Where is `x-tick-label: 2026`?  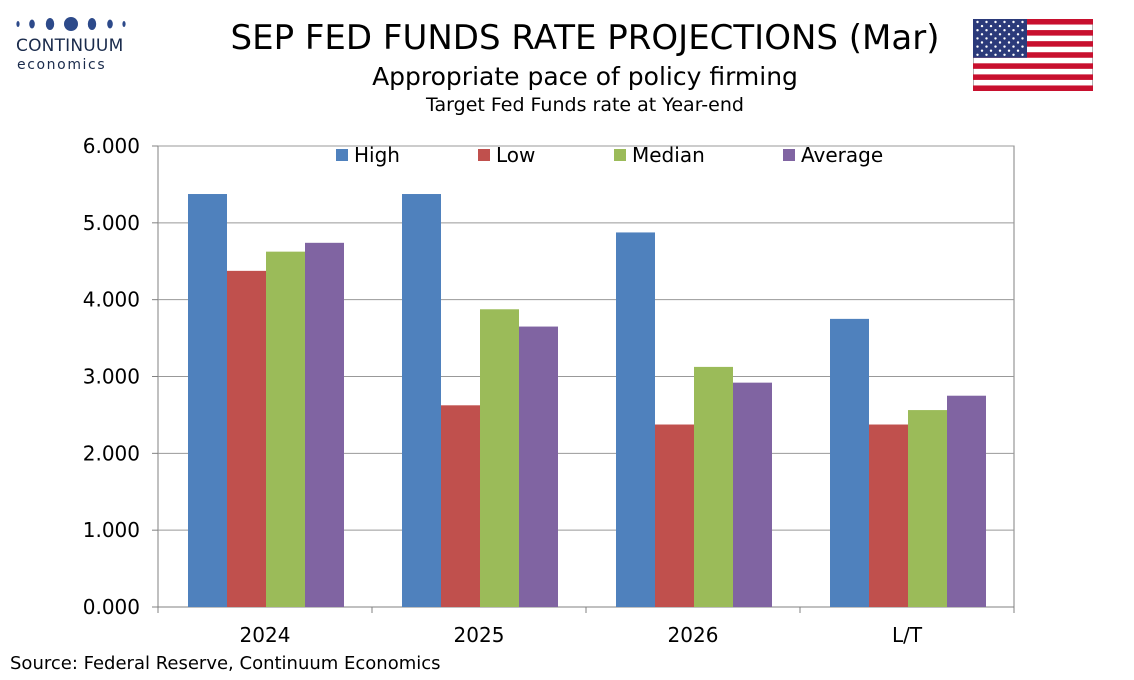 x-tick-label: 2026 is located at coordinates (693, 635).